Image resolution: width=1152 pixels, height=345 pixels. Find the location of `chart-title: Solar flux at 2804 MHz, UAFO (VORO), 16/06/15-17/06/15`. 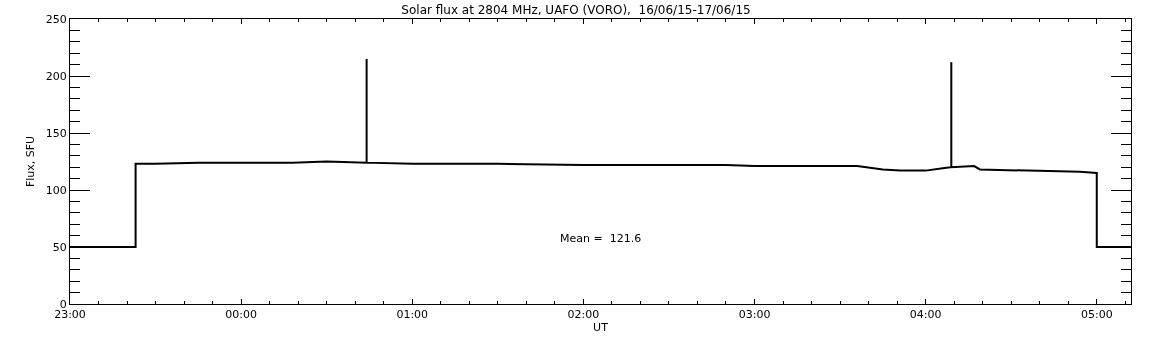

chart-title: Solar flux at 2804 MHz, UAFO (VORO), 16/06/15-17/06/15 is located at coordinates (576, 9).